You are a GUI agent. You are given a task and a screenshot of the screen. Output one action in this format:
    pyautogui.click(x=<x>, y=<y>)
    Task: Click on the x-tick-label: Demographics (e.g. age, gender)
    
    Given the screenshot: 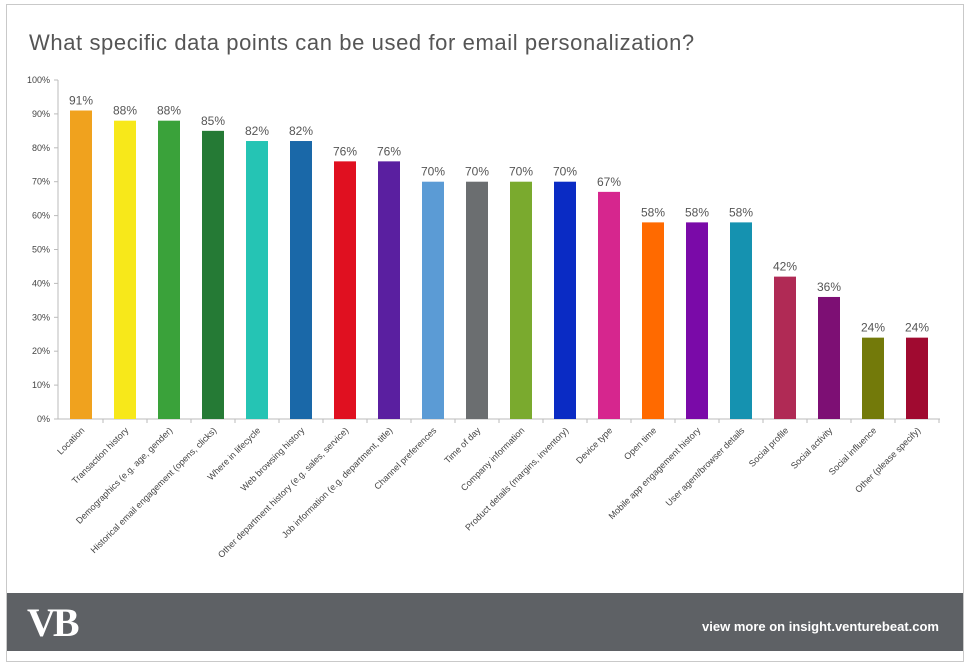 What is the action you would take?
    pyautogui.click(x=124, y=475)
    